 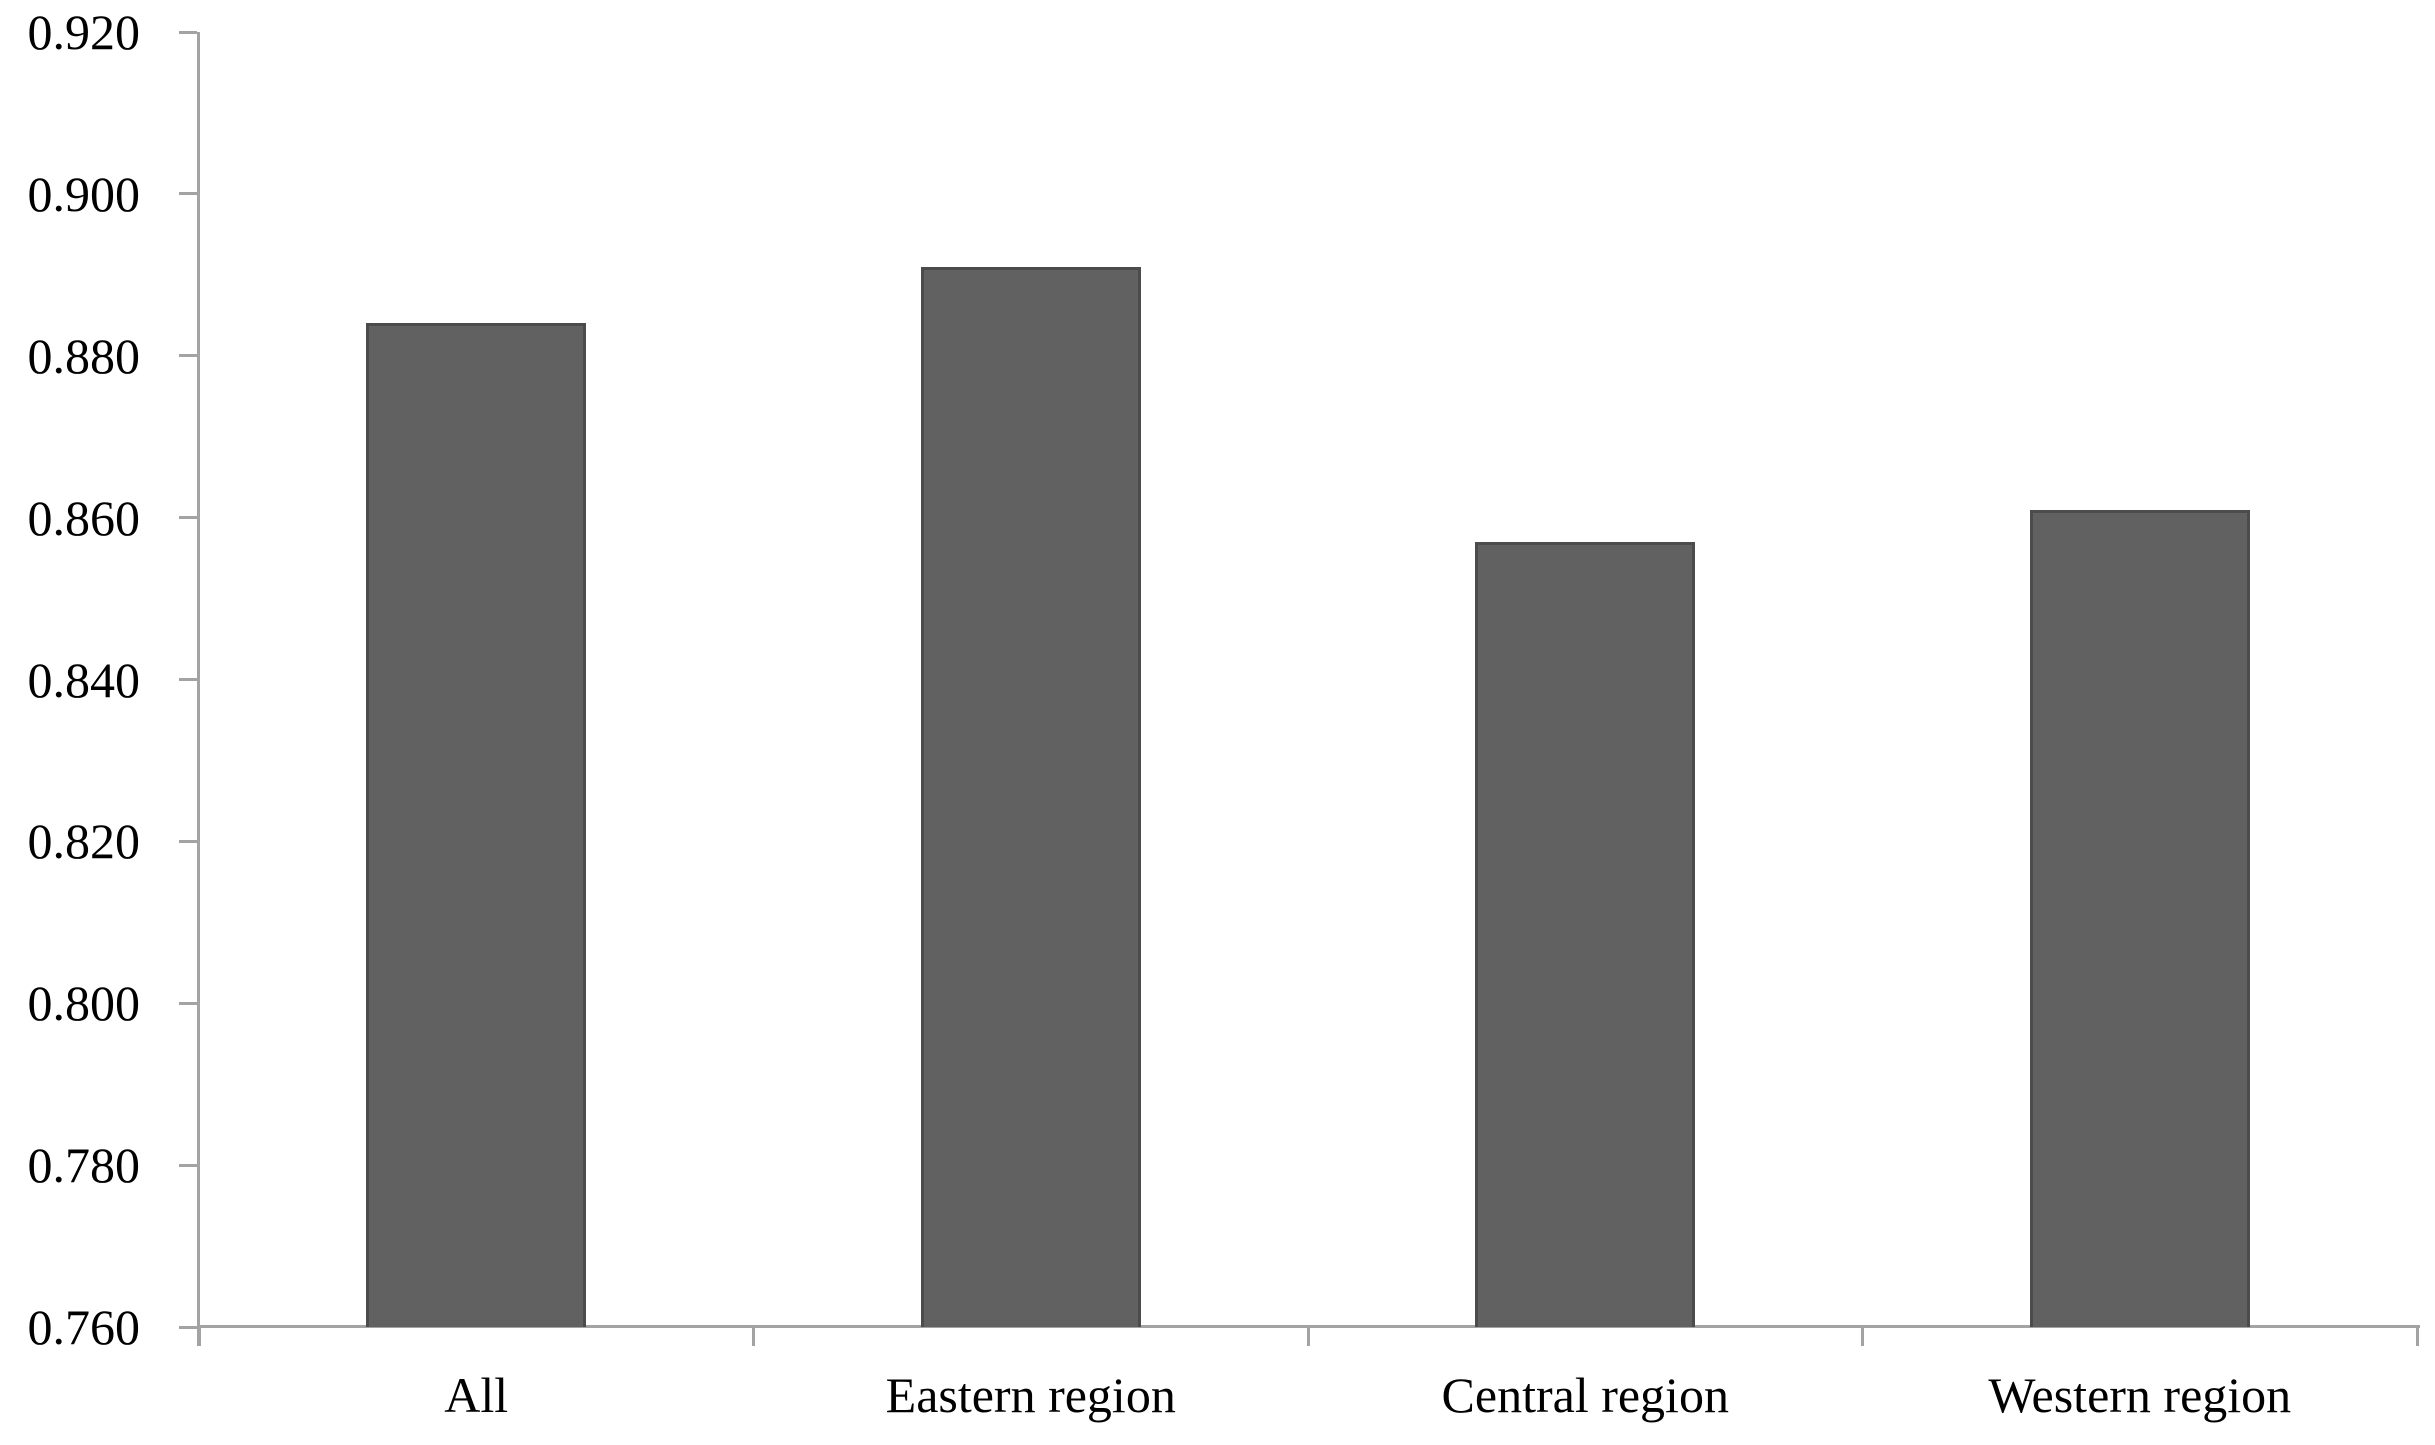 I want to click on y-axis-line, so click(x=198, y=689).